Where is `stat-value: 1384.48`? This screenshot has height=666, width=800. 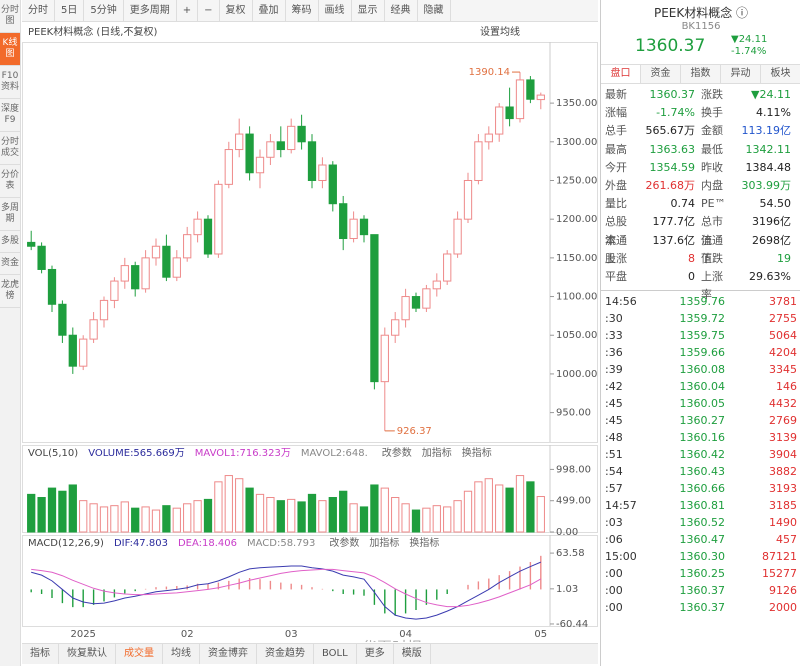 stat-value: 1384.48 is located at coordinates (768, 167).